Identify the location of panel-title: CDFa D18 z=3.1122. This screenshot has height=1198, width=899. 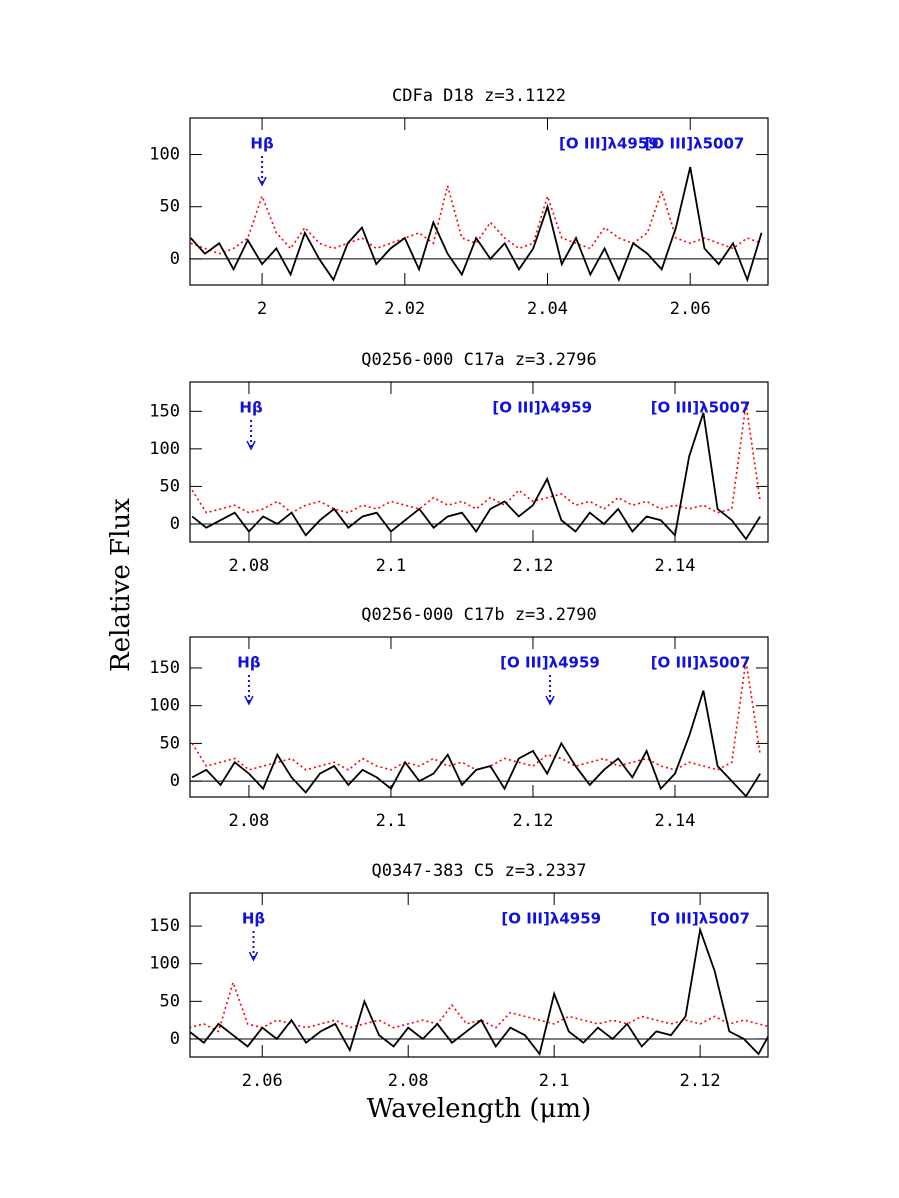
(479, 96).